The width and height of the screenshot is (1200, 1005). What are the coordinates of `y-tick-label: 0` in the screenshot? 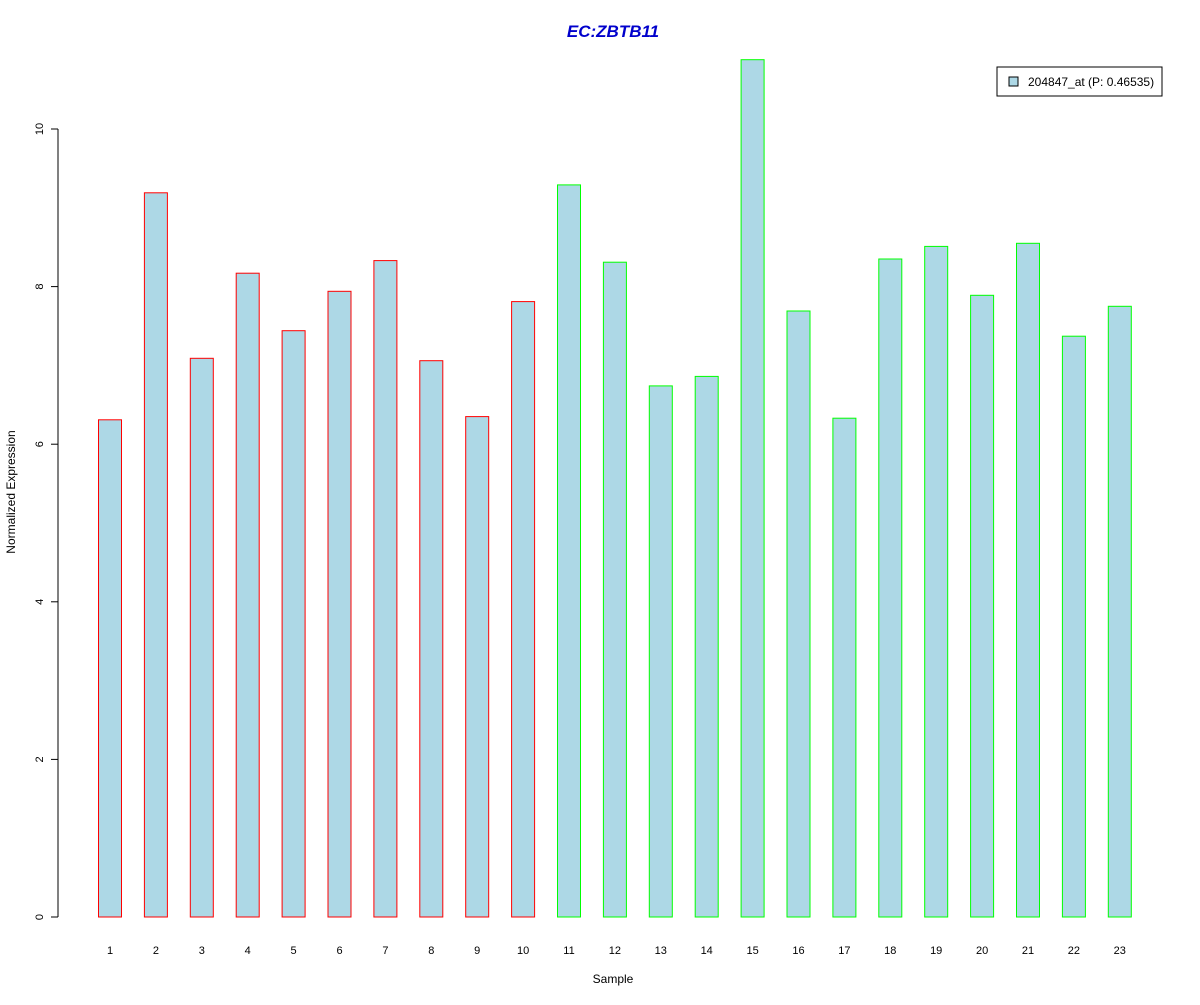 It's located at (40, 917).